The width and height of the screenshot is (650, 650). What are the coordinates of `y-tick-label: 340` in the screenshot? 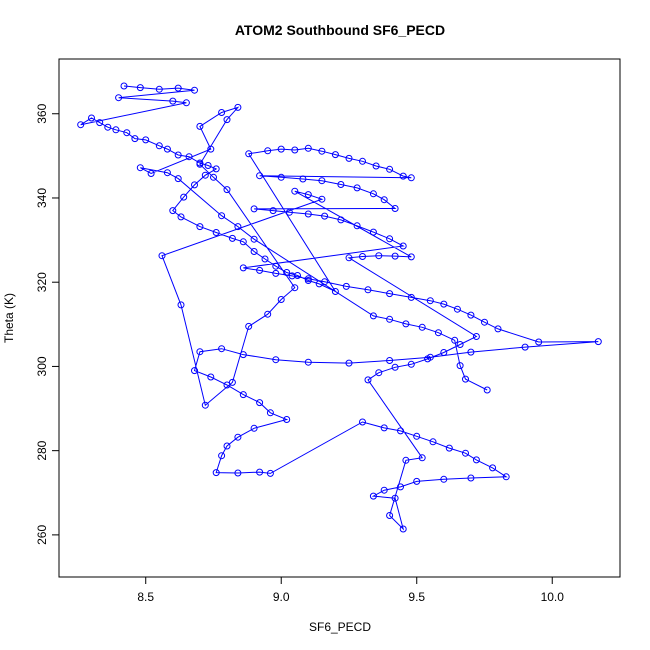 It's located at (42, 198).